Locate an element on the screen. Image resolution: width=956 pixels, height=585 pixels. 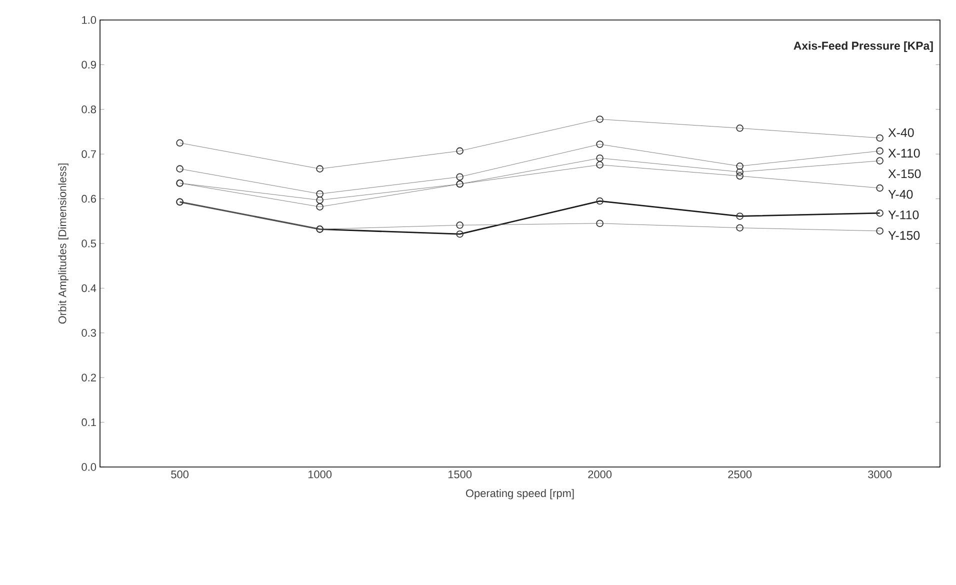
y-tick-label: 0.7 is located at coordinates (89, 154).